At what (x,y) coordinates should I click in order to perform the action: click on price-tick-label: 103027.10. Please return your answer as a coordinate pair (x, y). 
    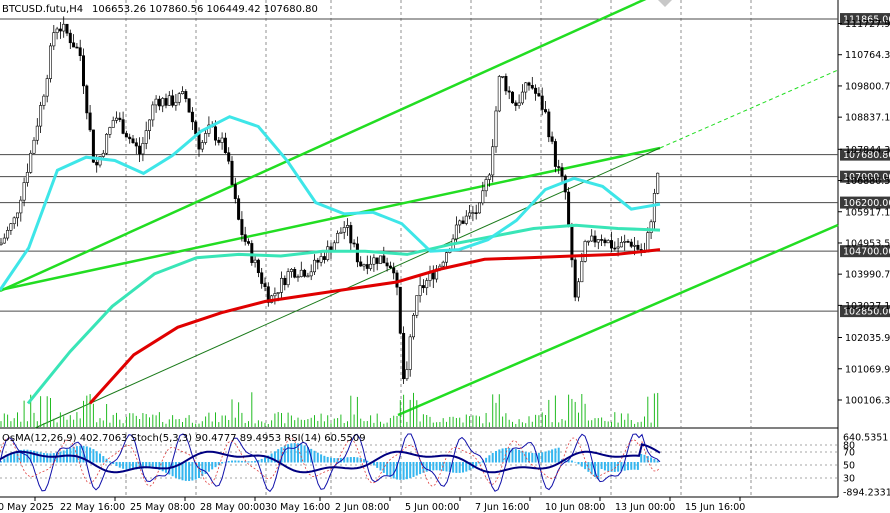
    Looking at the image, I should click on (867, 306).